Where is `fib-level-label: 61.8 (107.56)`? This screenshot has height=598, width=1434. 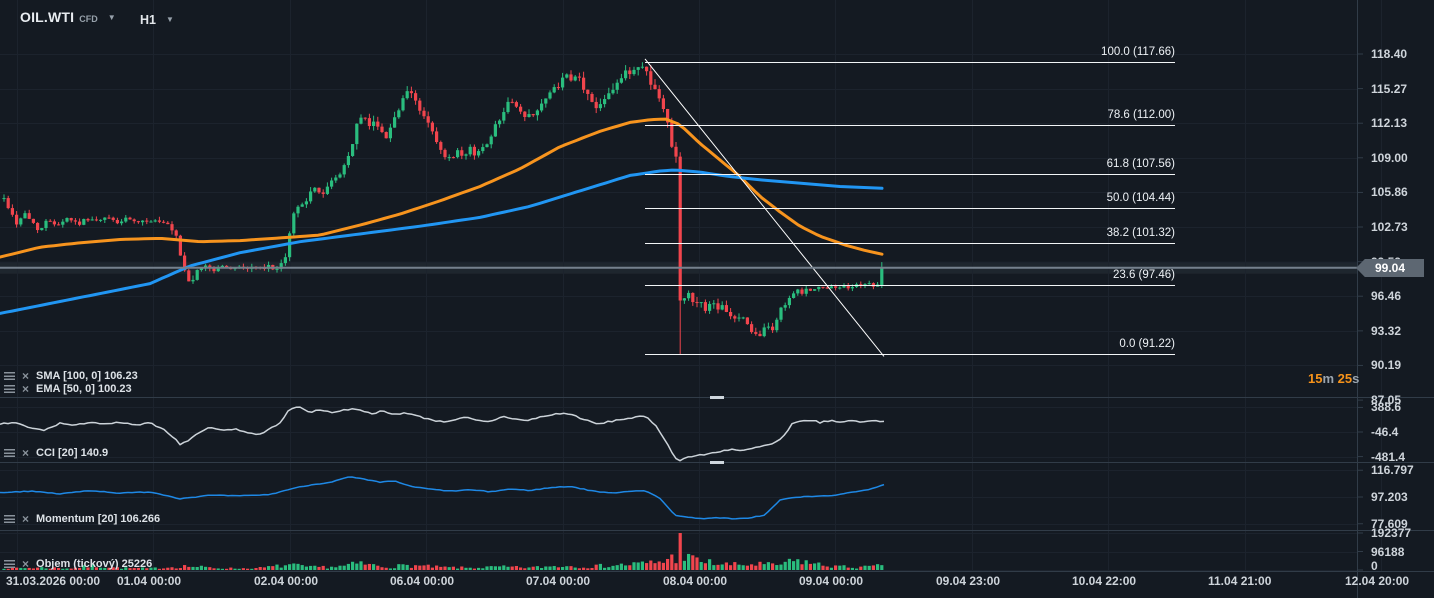
fib-level-label: 61.8 (107.56) is located at coordinates (1140, 164).